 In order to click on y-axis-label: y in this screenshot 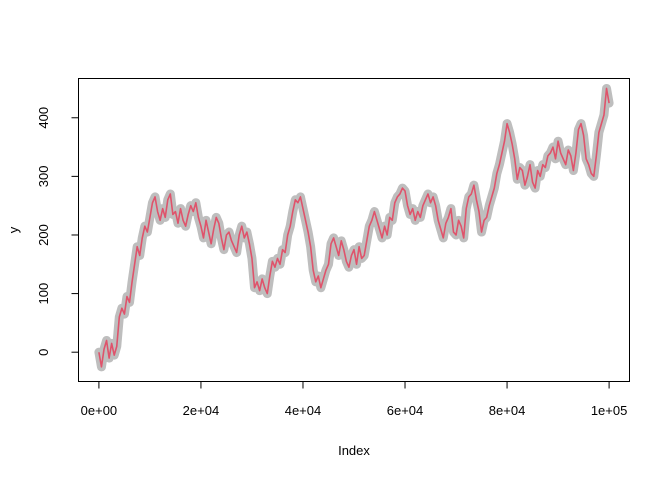, I will do `click(13, 229)`.